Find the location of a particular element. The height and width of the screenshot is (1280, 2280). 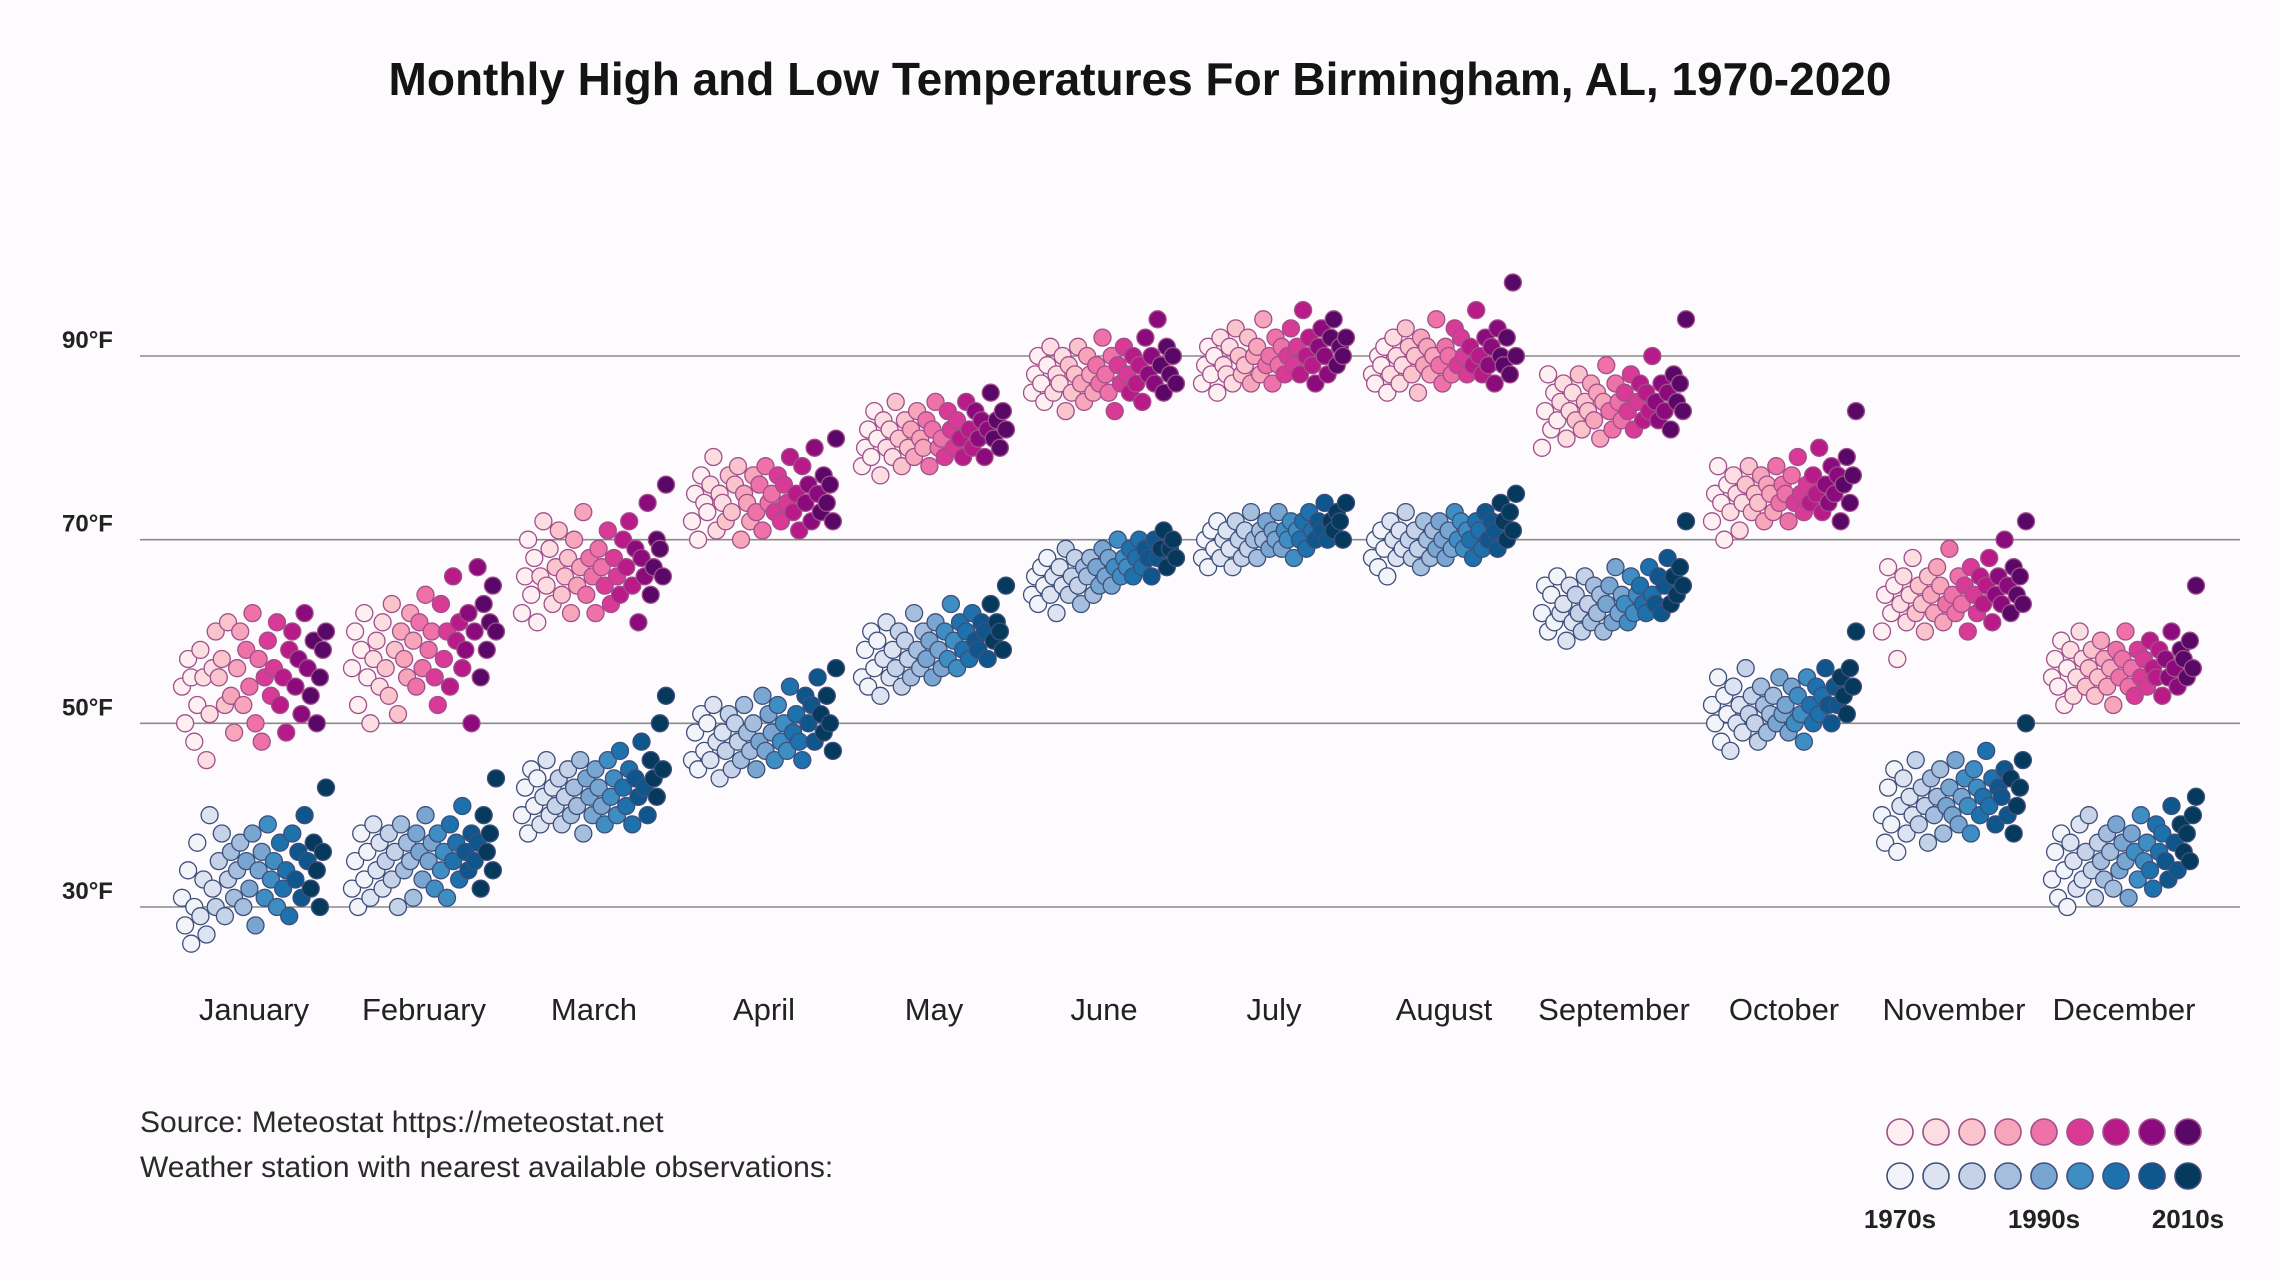

legend-decade-label: 1990s is located at coordinates (2044, 1219).